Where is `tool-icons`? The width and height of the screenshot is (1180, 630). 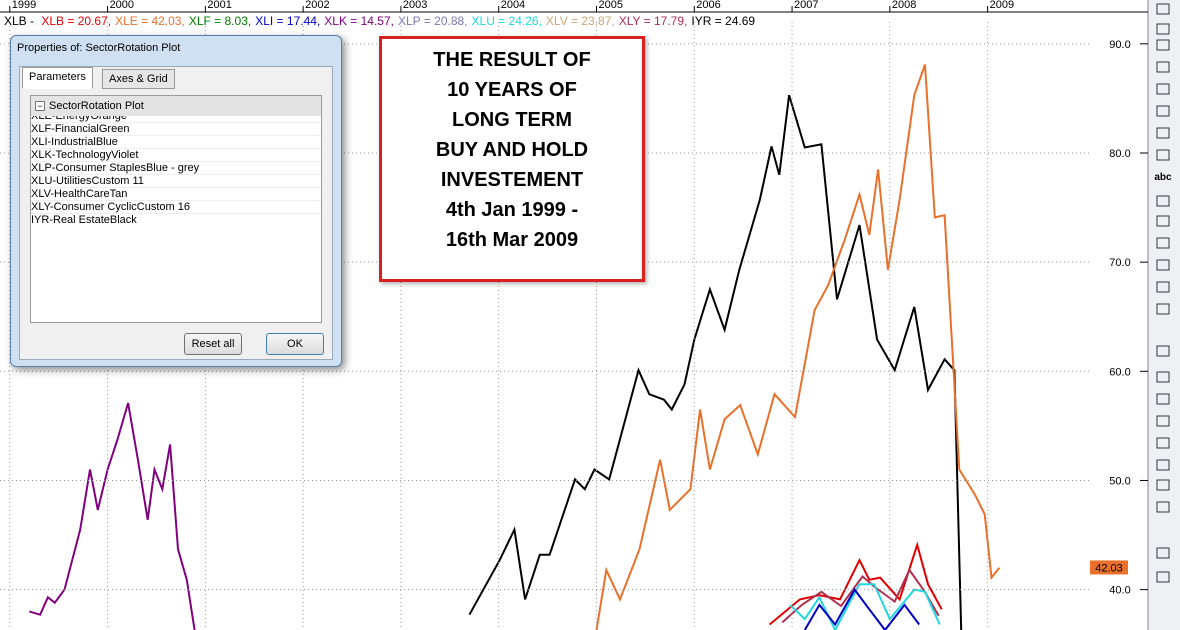 tool-icons is located at coordinates (1163, 293).